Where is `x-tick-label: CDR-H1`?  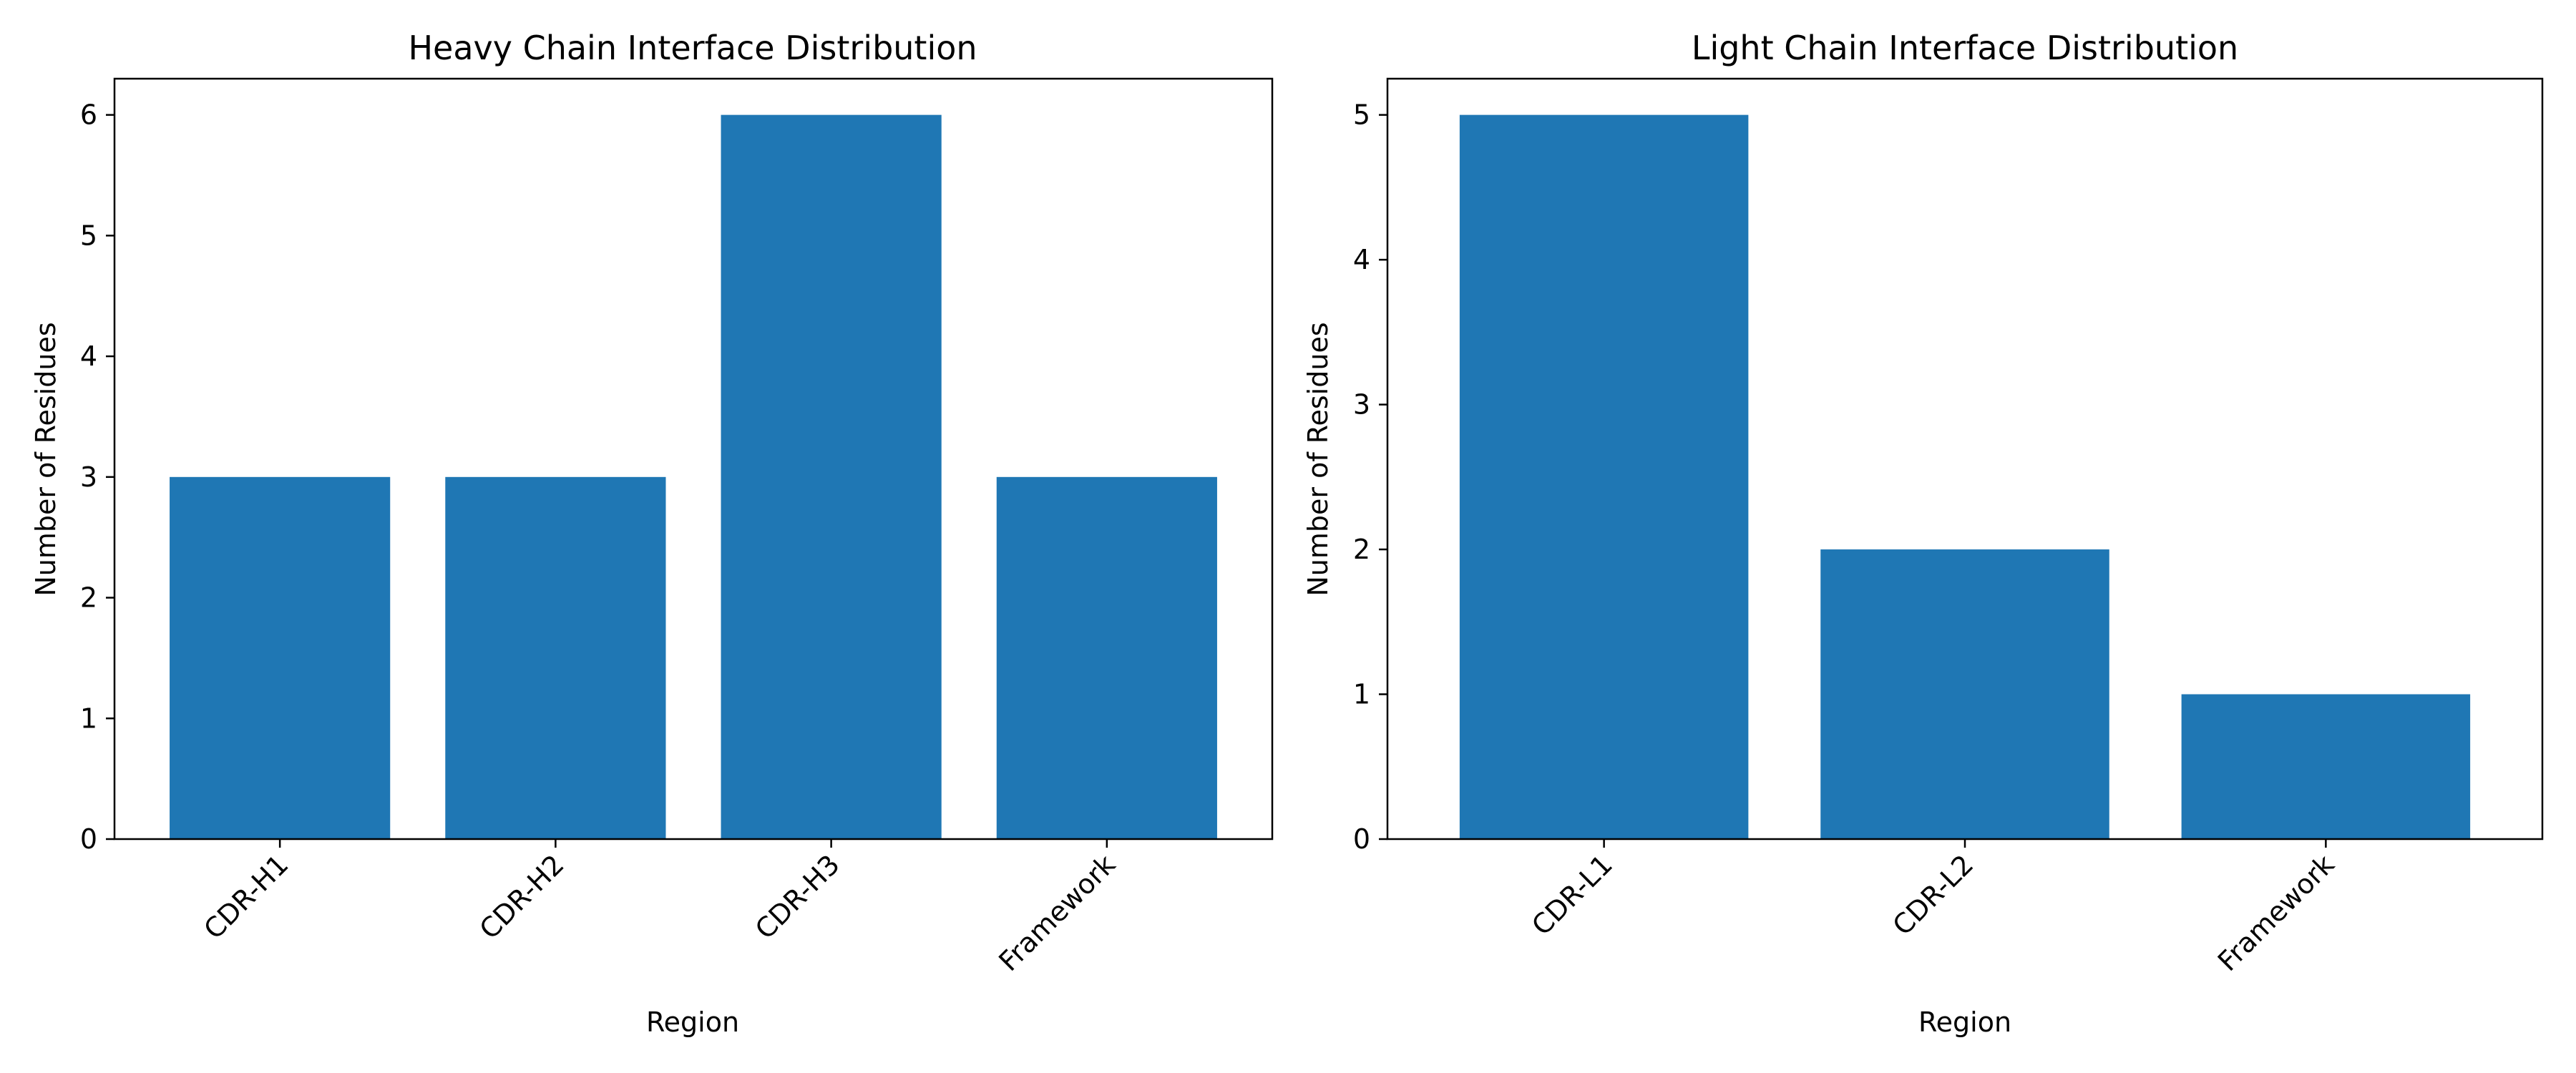
x-tick-label: CDR-H1 is located at coordinates (245, 896).